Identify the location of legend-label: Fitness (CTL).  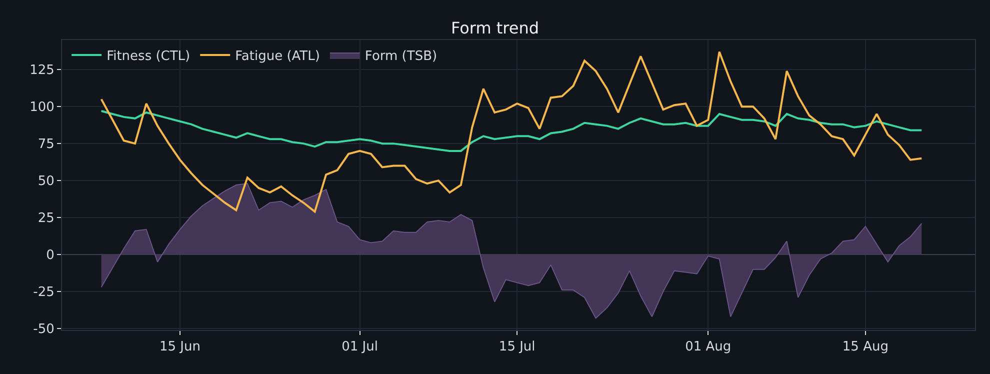
(148, 56).